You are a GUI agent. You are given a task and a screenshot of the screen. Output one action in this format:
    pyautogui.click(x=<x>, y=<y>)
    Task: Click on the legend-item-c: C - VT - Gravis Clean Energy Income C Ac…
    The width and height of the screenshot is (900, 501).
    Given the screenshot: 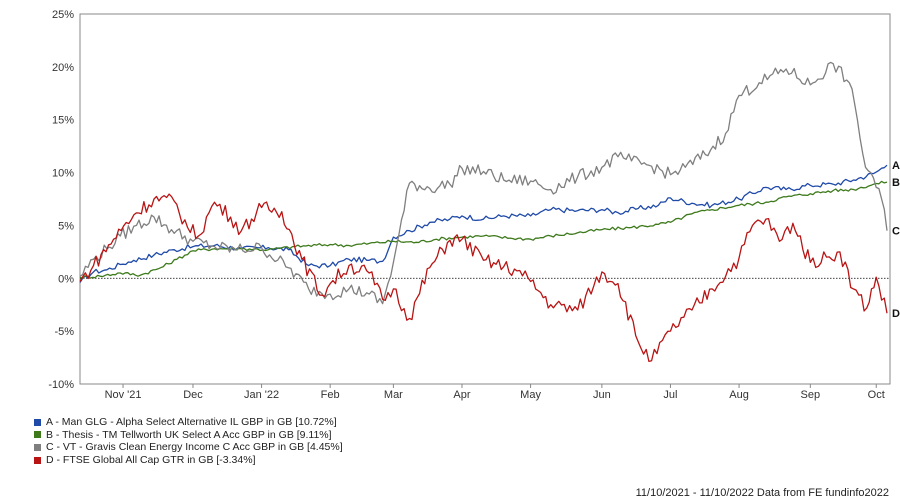 What is the action you would take?
    pyautogui.click(x=188, y=447)
    